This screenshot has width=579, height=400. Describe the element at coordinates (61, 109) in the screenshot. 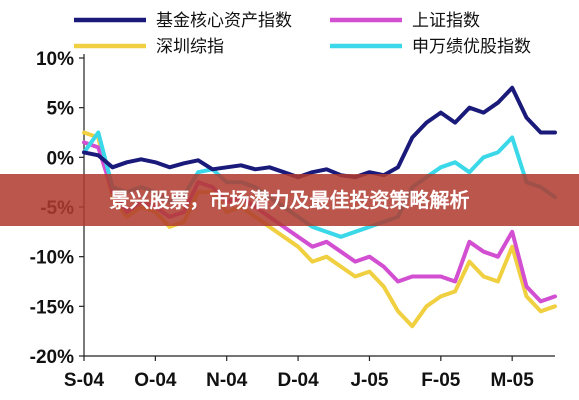

I see `y-tick-label: 5%` at that location.